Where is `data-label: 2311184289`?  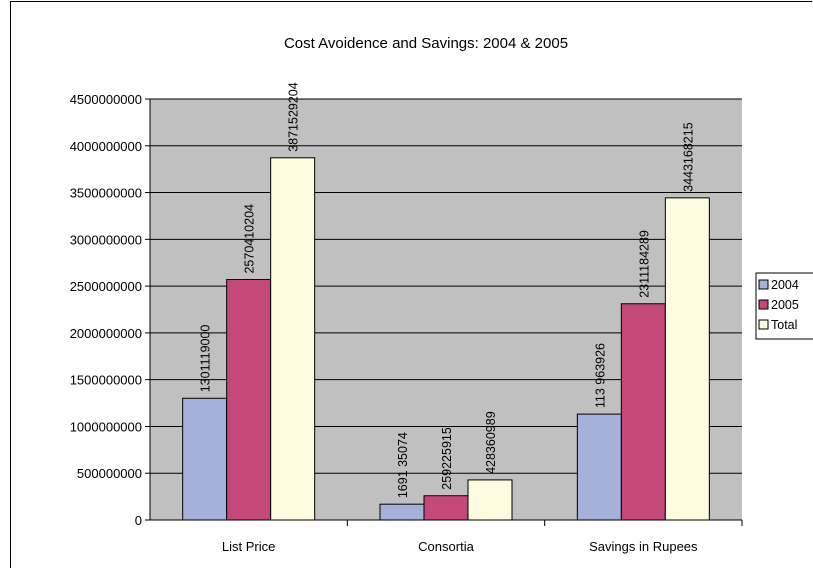
data-label: 2311184289 is located at coordinates (644, 264).